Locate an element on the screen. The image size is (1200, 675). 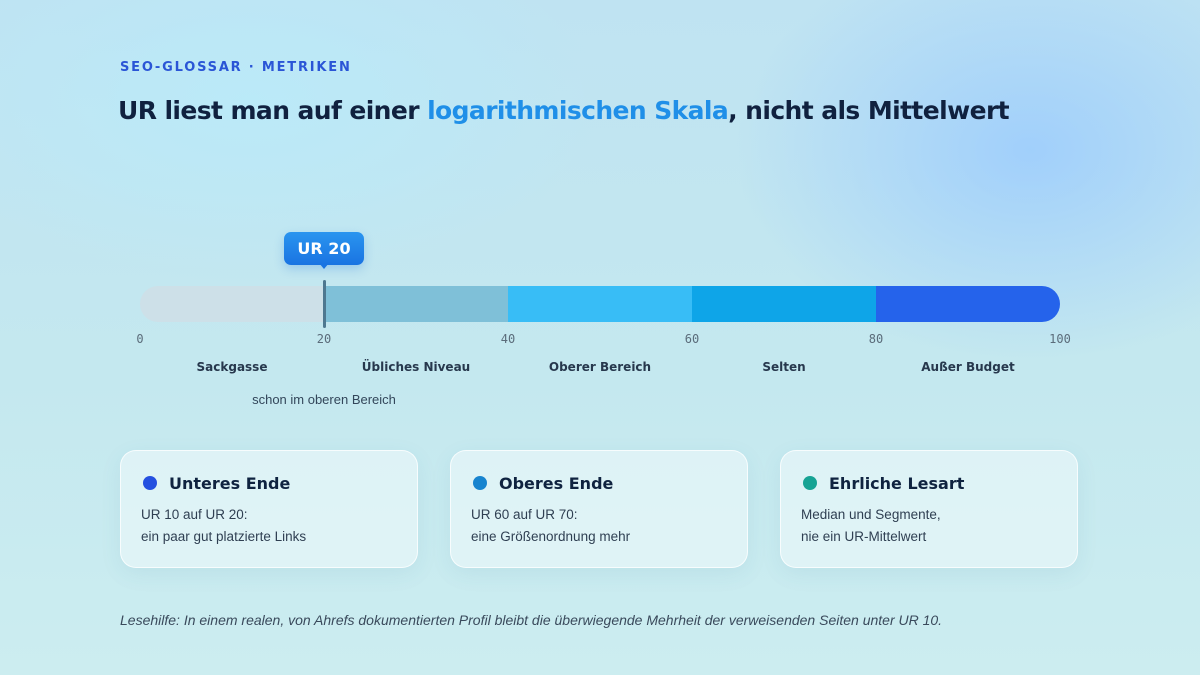
card-text-line: Median und Segmente, is located at coordinates (871, 514).